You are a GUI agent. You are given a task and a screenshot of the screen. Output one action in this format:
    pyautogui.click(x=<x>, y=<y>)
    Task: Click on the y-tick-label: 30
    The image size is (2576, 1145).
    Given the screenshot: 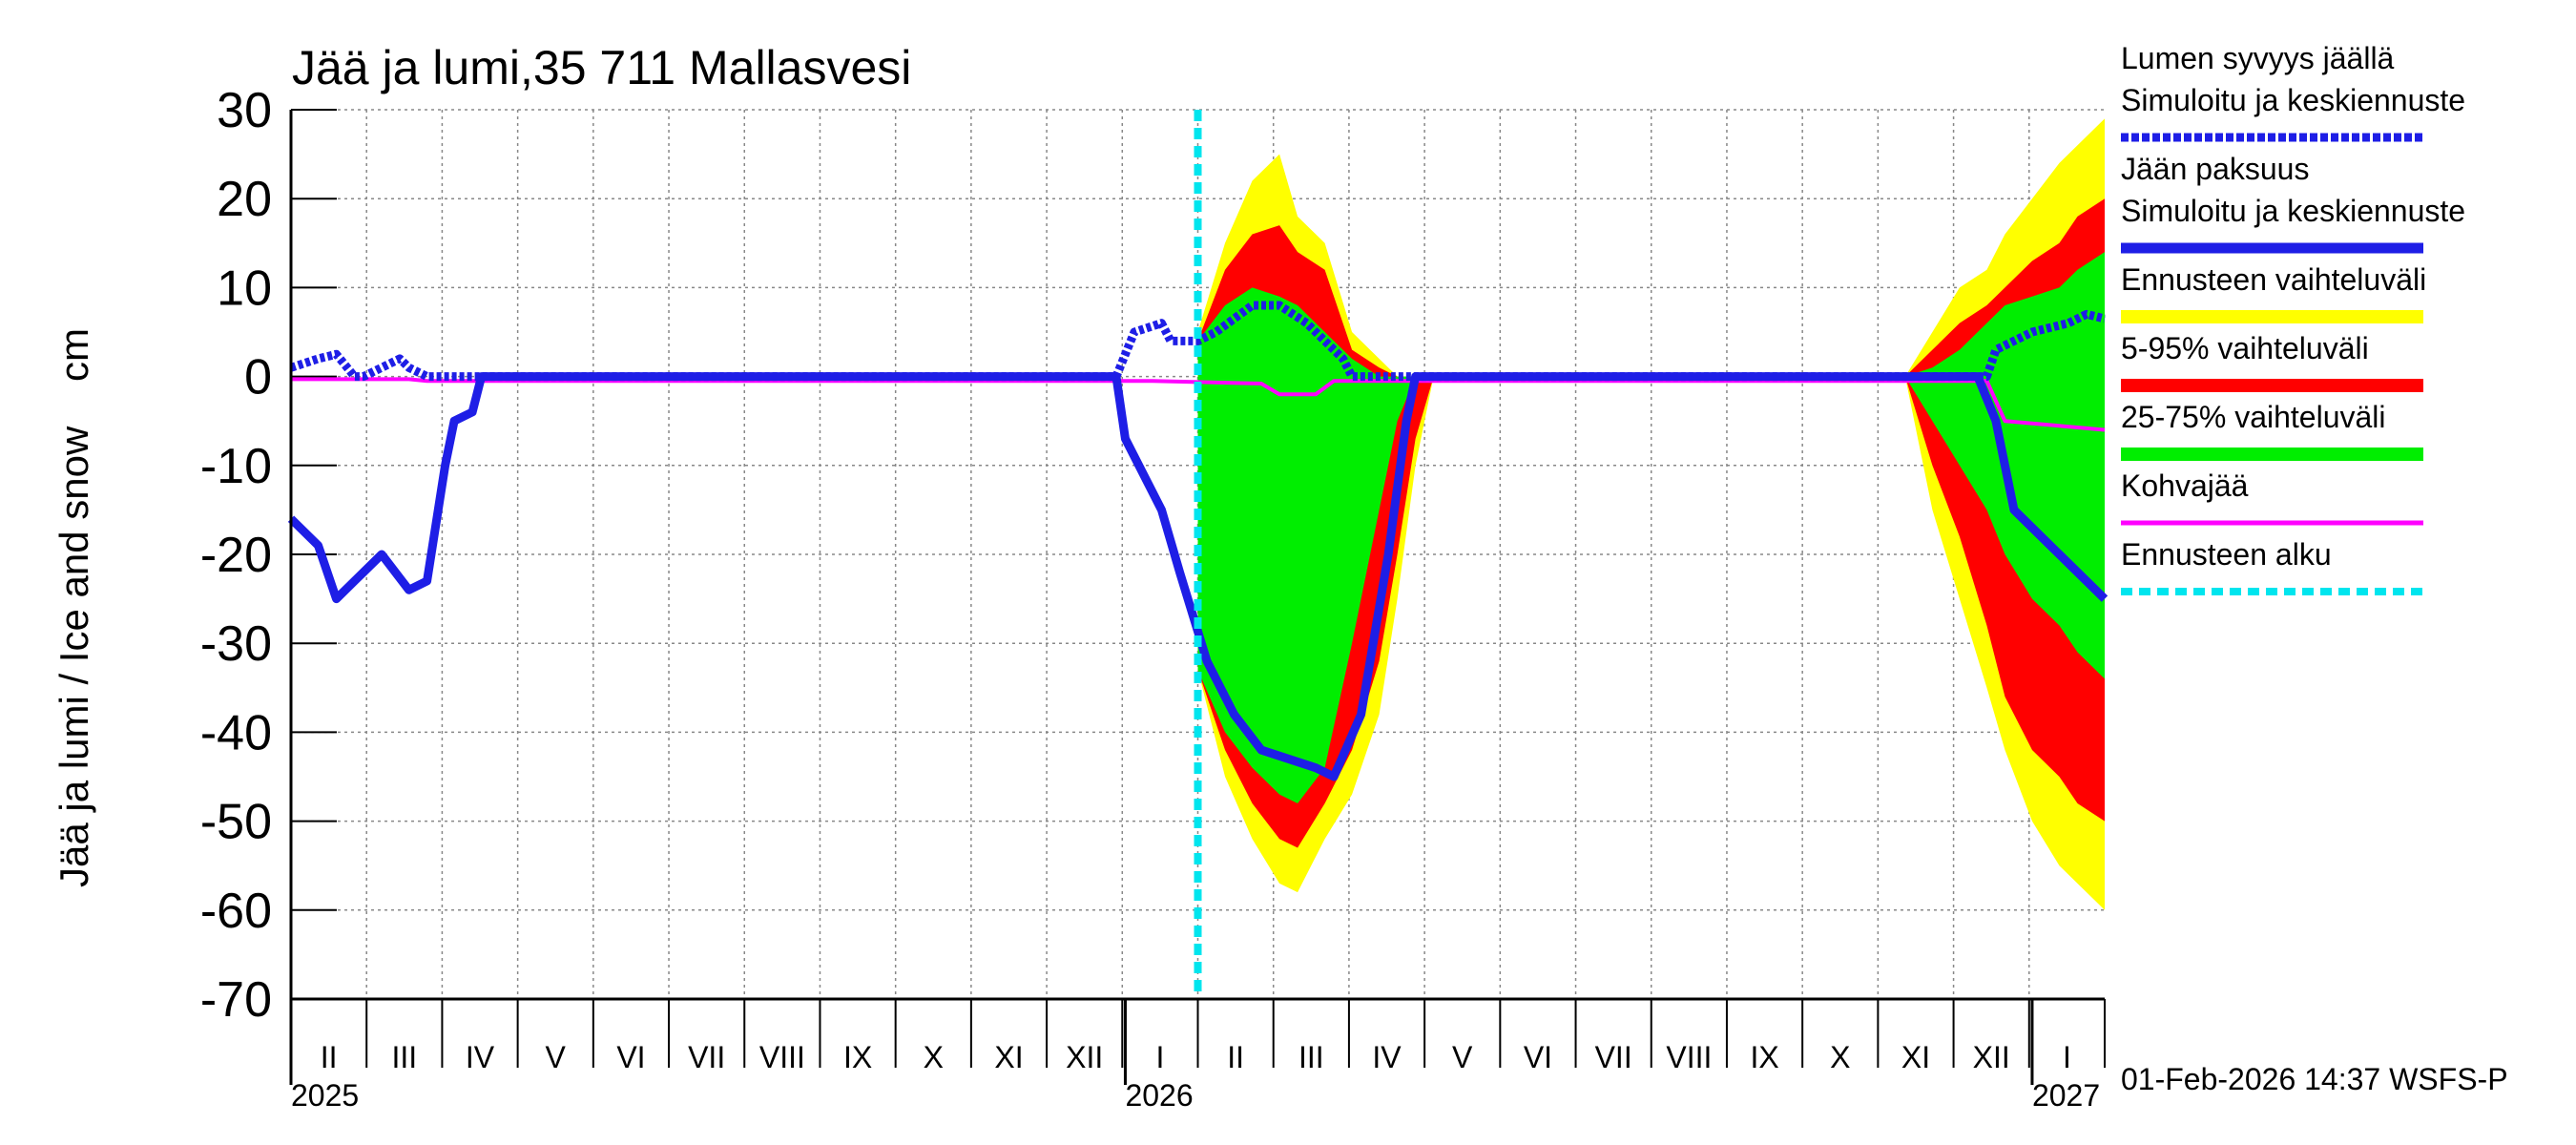 What is the action you would take?
    pyautogui.click(x=244, y=110)
    